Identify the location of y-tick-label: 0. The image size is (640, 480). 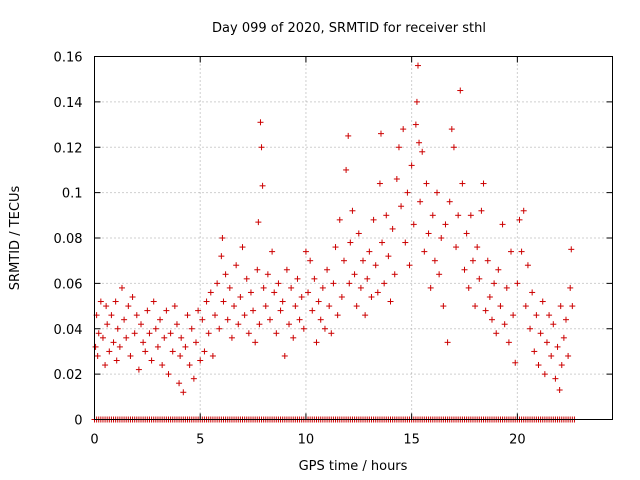
(78, 421).